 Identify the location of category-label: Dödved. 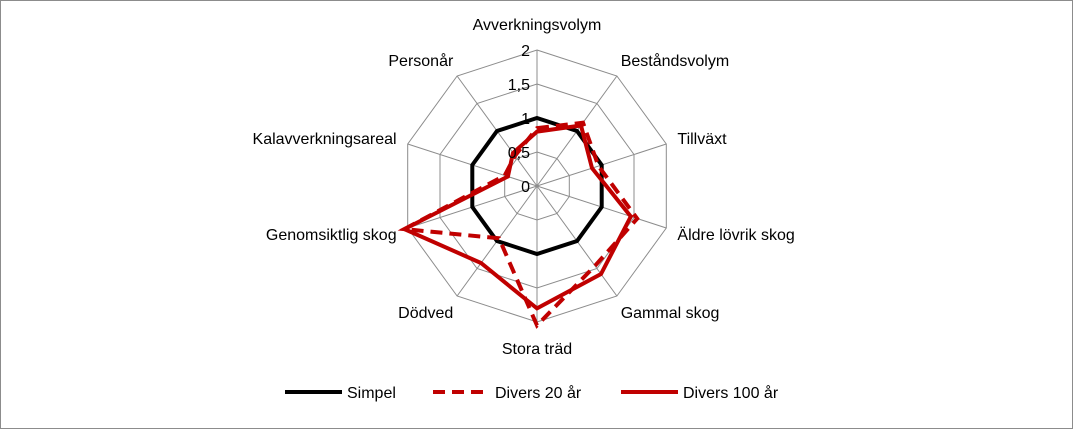
(425, 313).